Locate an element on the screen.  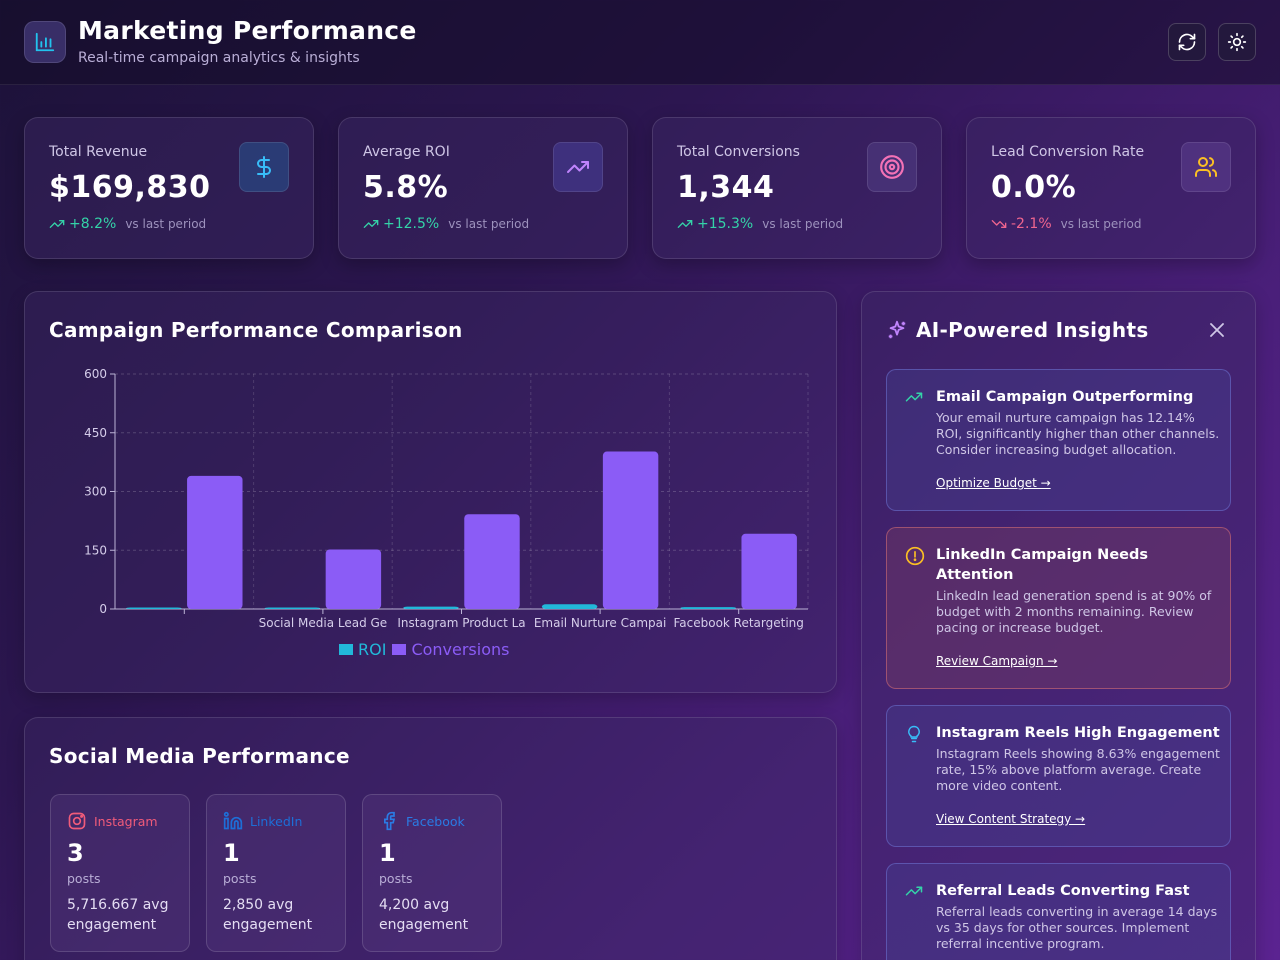
insights-header: AI-Powered Insights is located at coordinates (1017, 330).